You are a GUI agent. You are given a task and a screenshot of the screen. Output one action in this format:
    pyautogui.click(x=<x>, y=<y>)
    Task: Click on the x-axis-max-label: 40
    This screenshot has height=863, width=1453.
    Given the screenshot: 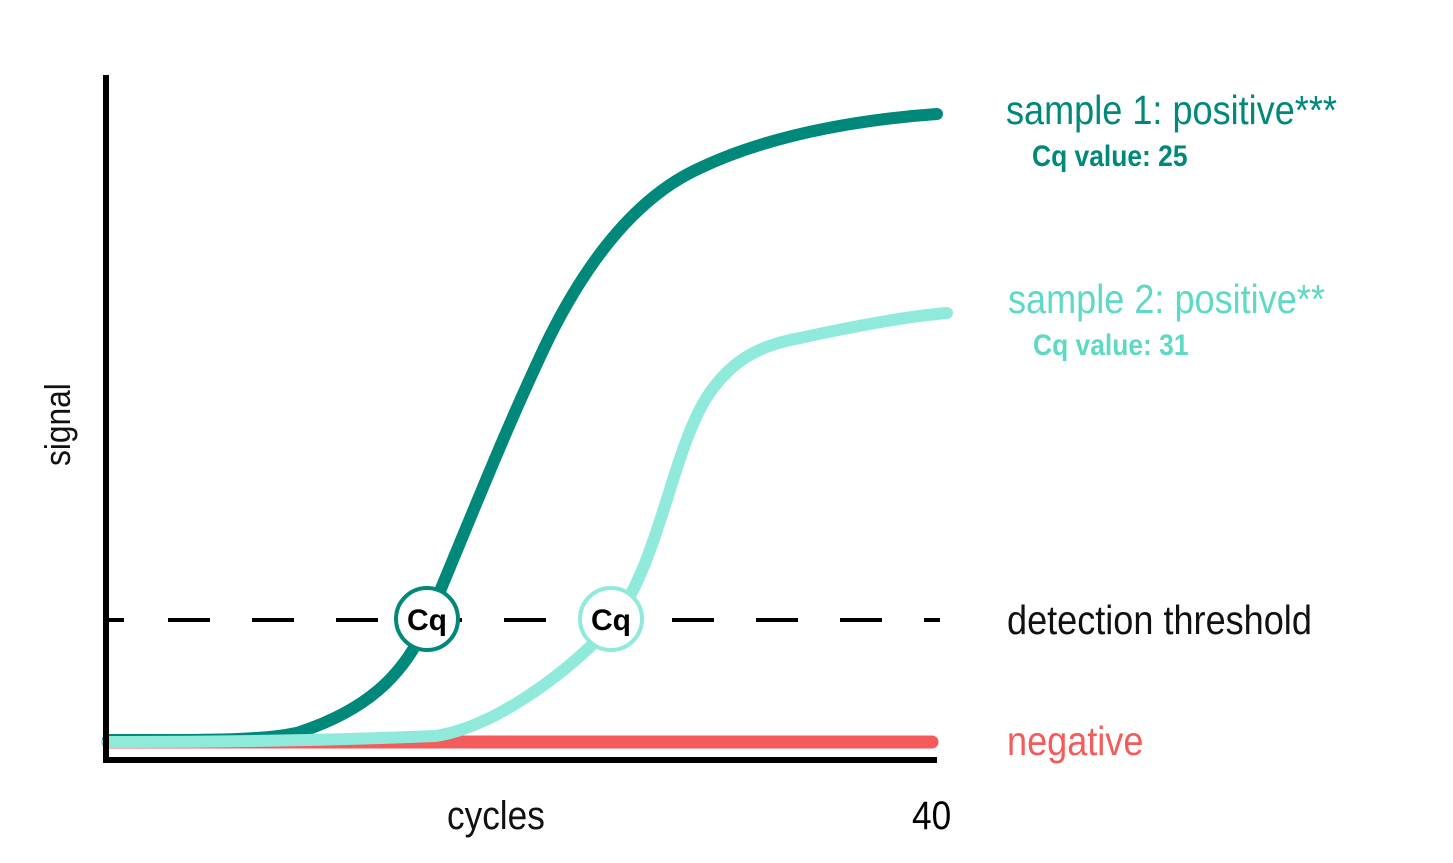 What is the action you would take?
    pyautogui.click(x=932, y=816)
    